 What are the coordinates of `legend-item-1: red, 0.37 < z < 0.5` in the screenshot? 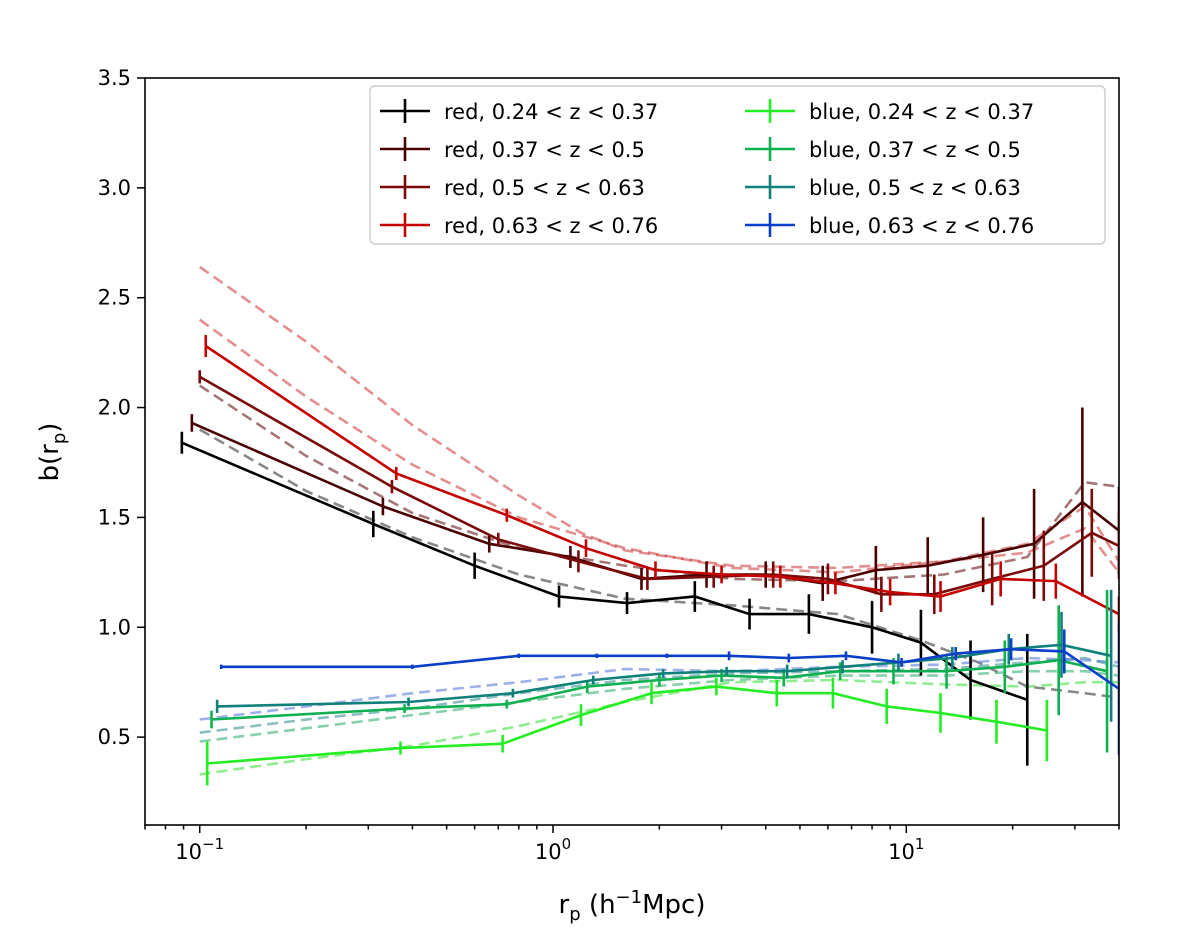 It's located at (512, 149).